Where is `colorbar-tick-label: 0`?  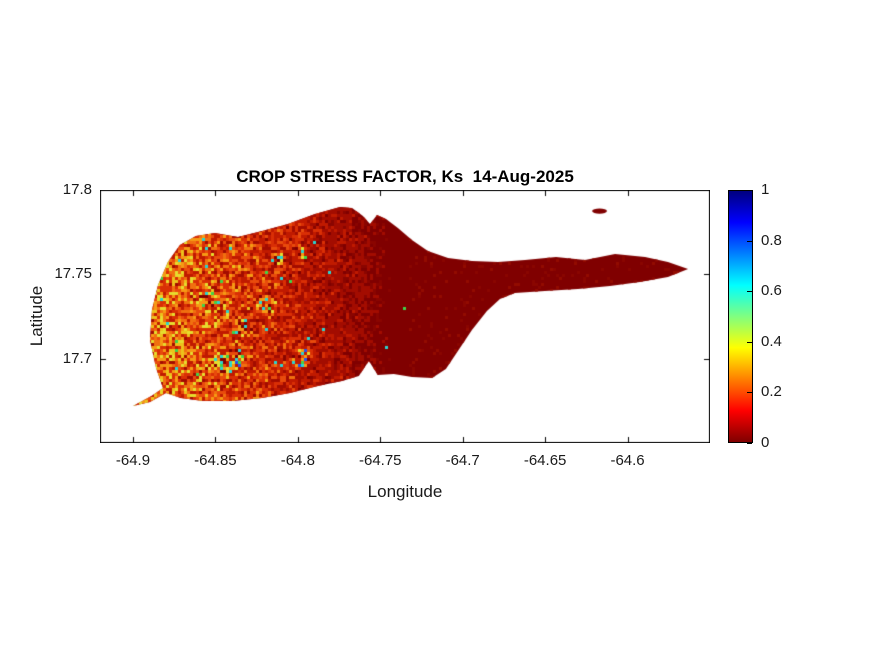
colorbar-tick-label: 0 is located at coordinates (765, 442).